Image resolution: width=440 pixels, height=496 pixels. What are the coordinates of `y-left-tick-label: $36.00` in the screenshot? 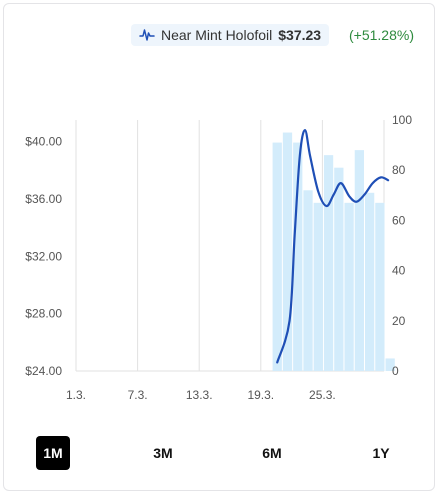 It's located at (43, 199).